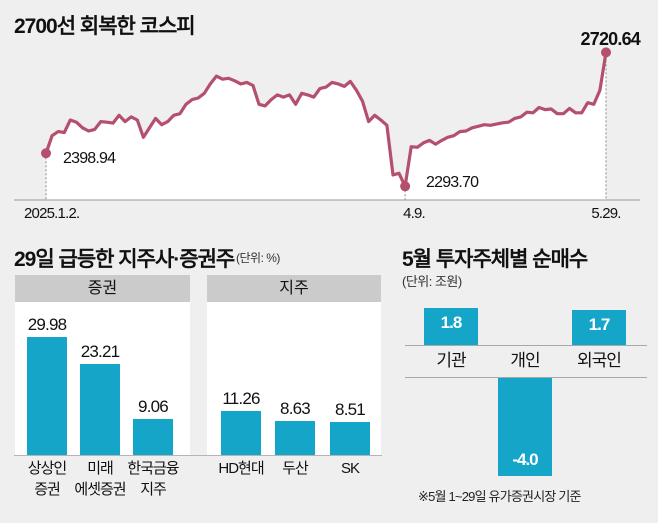 This screenshot has width=658, height=523. I want to click on data-point-low, so click(405, 186).